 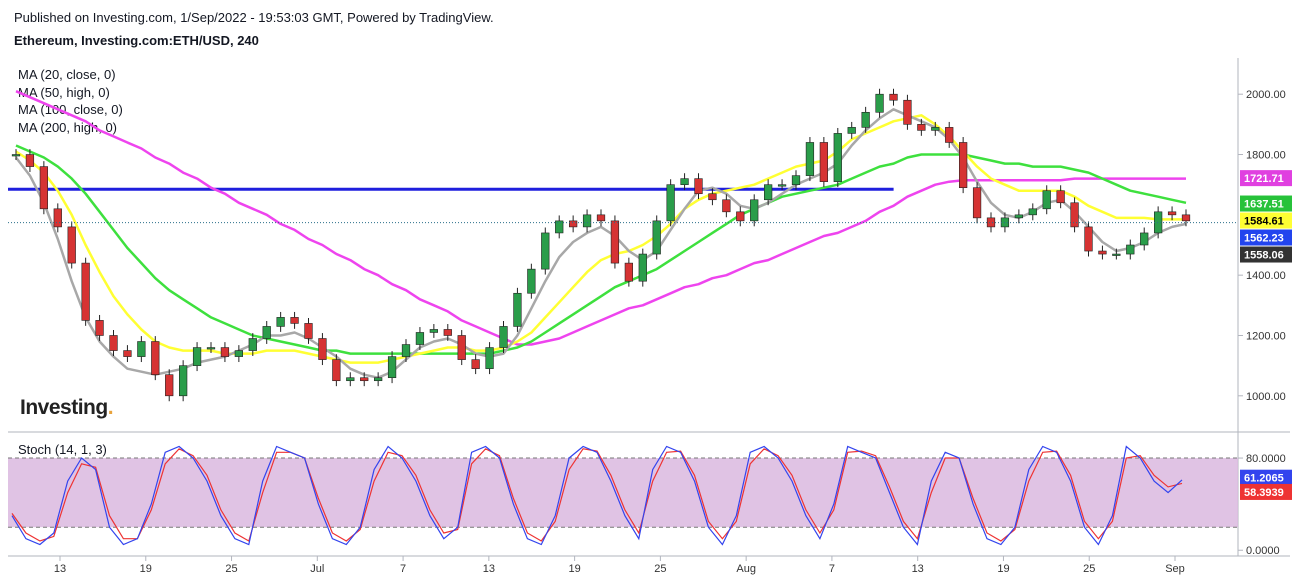 What do you see at coordinates (1264, 179) in the screenshot?
I see `price-label: 1721.71` at bounding box center [1264, 179].